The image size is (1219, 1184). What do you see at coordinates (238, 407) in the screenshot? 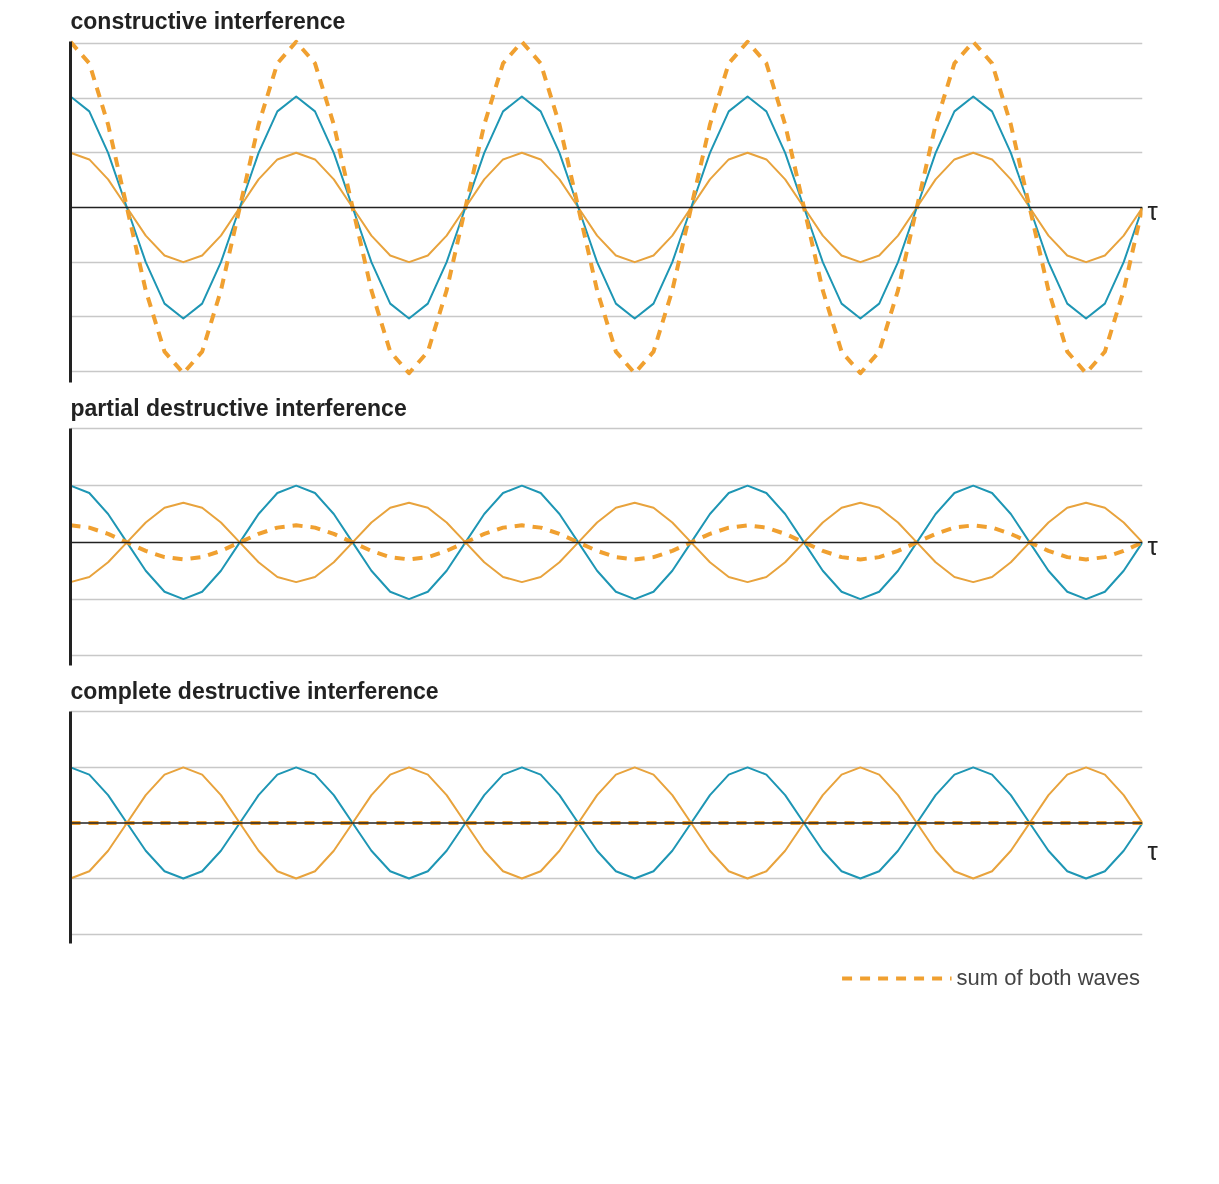
I see `chart-title: partial destructive interference` at bounding box center [238, 407].